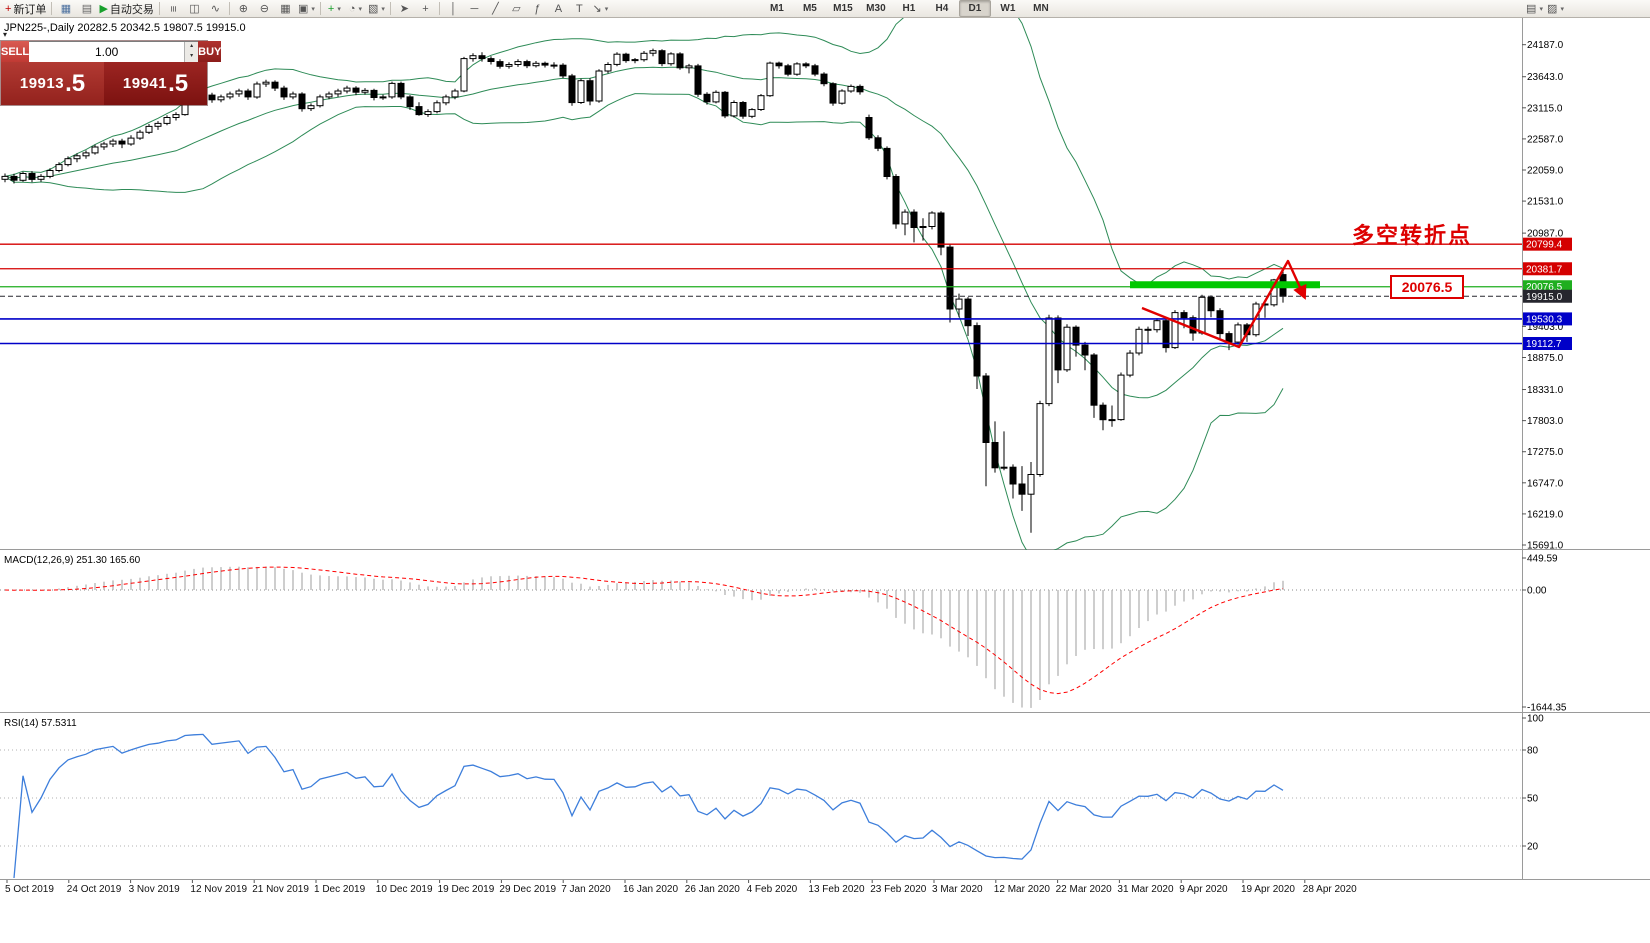 This screenshot has width=1650, height=943. I want to click on volume-up-icon: ▴, so click(192, 47).